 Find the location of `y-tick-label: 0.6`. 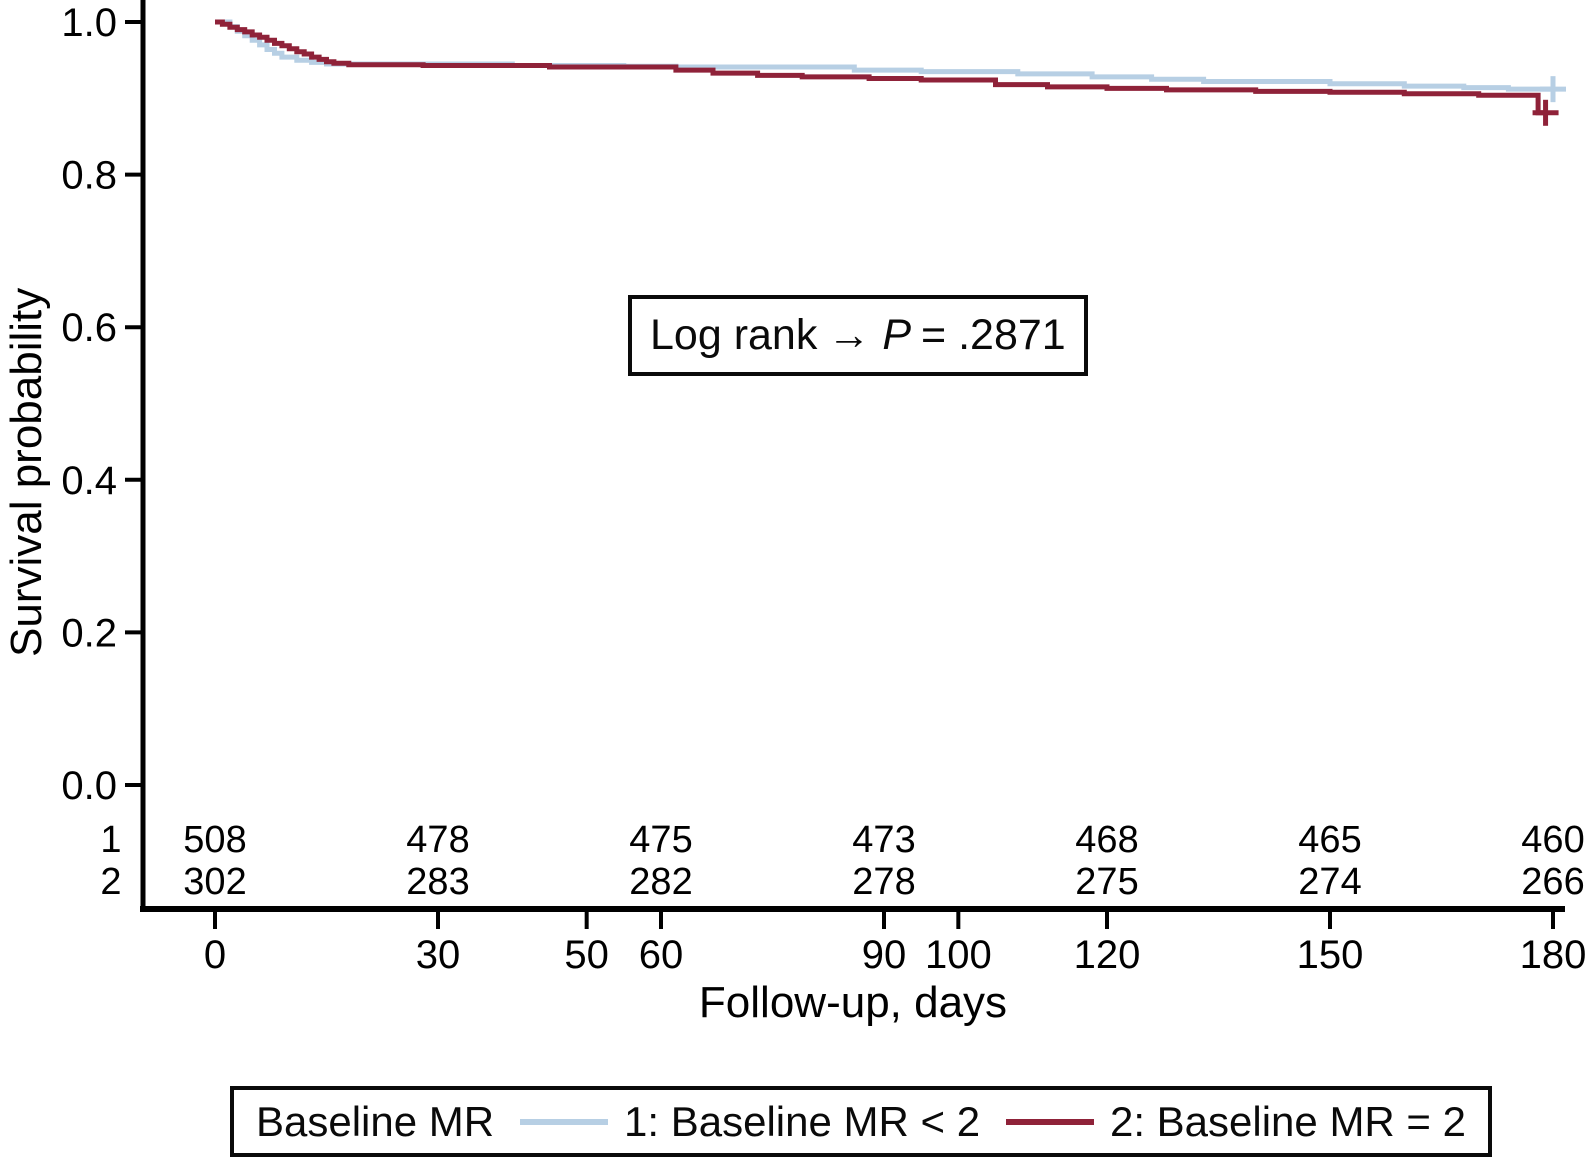

y-tick-label: 0.6 is located at coordinates (89, 328).